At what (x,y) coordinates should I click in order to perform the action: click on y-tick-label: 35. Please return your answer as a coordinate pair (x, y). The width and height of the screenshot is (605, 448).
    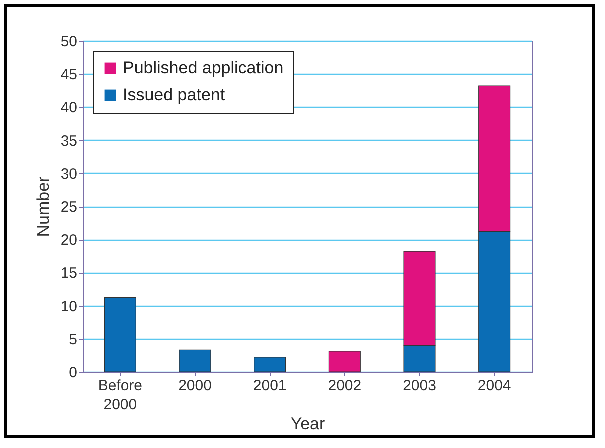
    Looking at the image, I should click on (69, 141).